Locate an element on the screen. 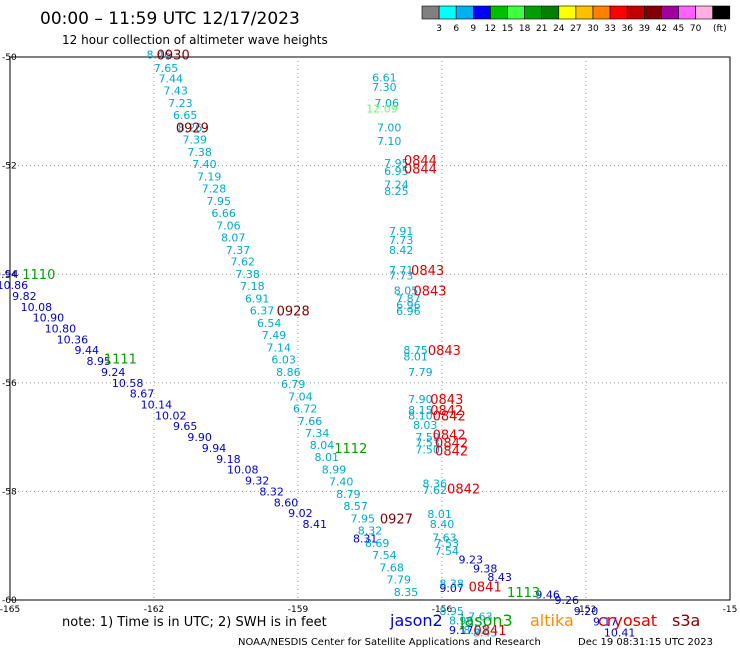  colorbar-label: 39 is located at coordinates (645, 29).